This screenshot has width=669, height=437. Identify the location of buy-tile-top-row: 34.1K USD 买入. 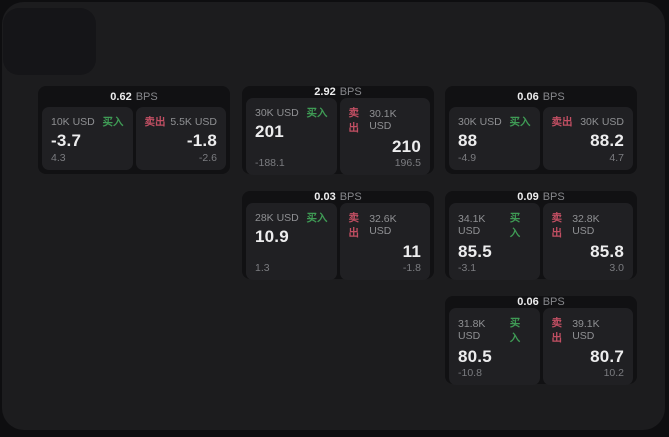
(494, 225).